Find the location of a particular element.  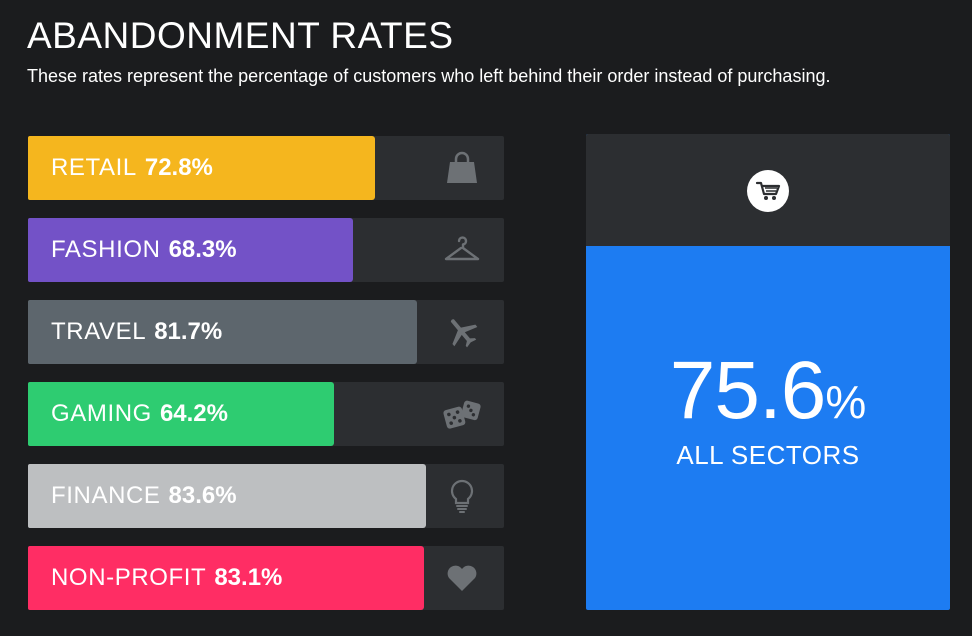

category-label: TRAVEL is located at coordinates (99, 331).